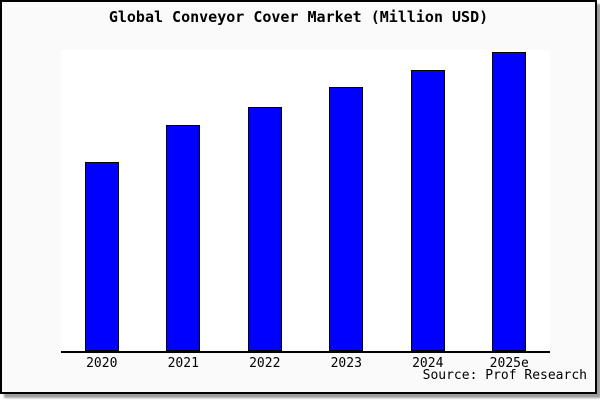 This screenshot has height=400, width=600. I want to click on bar-2020, so click(101, 256).